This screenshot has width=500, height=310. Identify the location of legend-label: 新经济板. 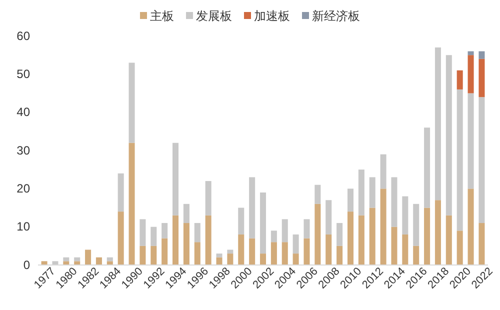
(336, 16).